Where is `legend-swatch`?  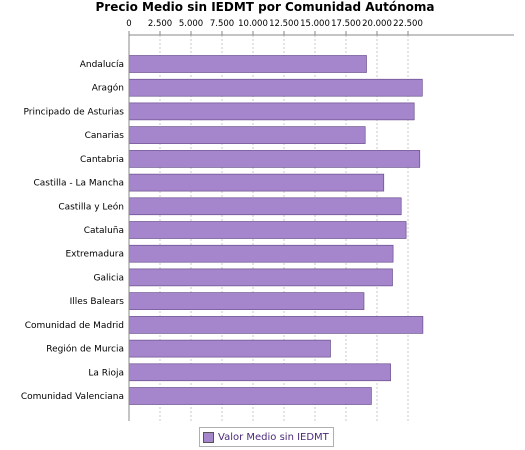 legend-swatch is located at coordinates (208, 437).